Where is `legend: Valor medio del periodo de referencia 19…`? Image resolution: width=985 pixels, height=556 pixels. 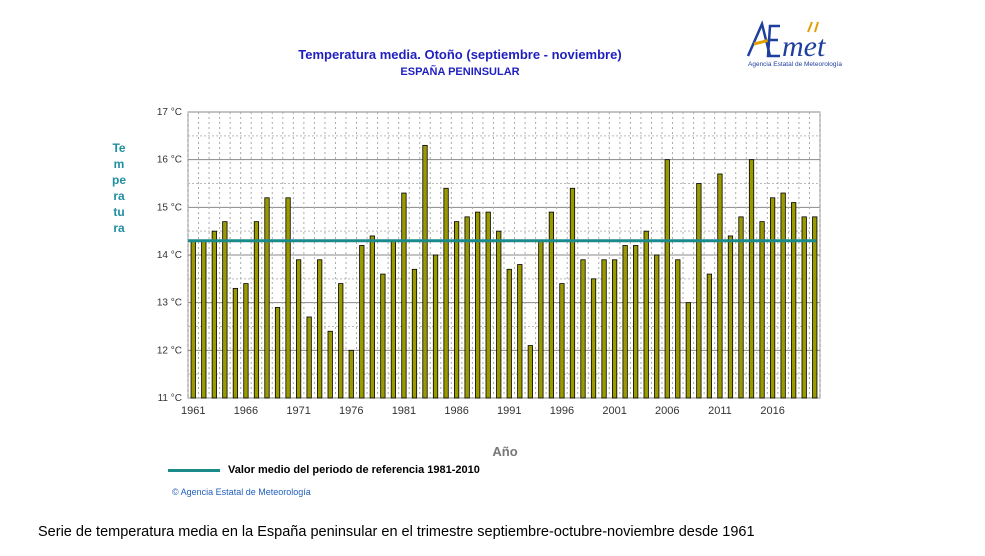
legend: Valor medio del periodo de referencia 19… is located at coordinates (324, 470).